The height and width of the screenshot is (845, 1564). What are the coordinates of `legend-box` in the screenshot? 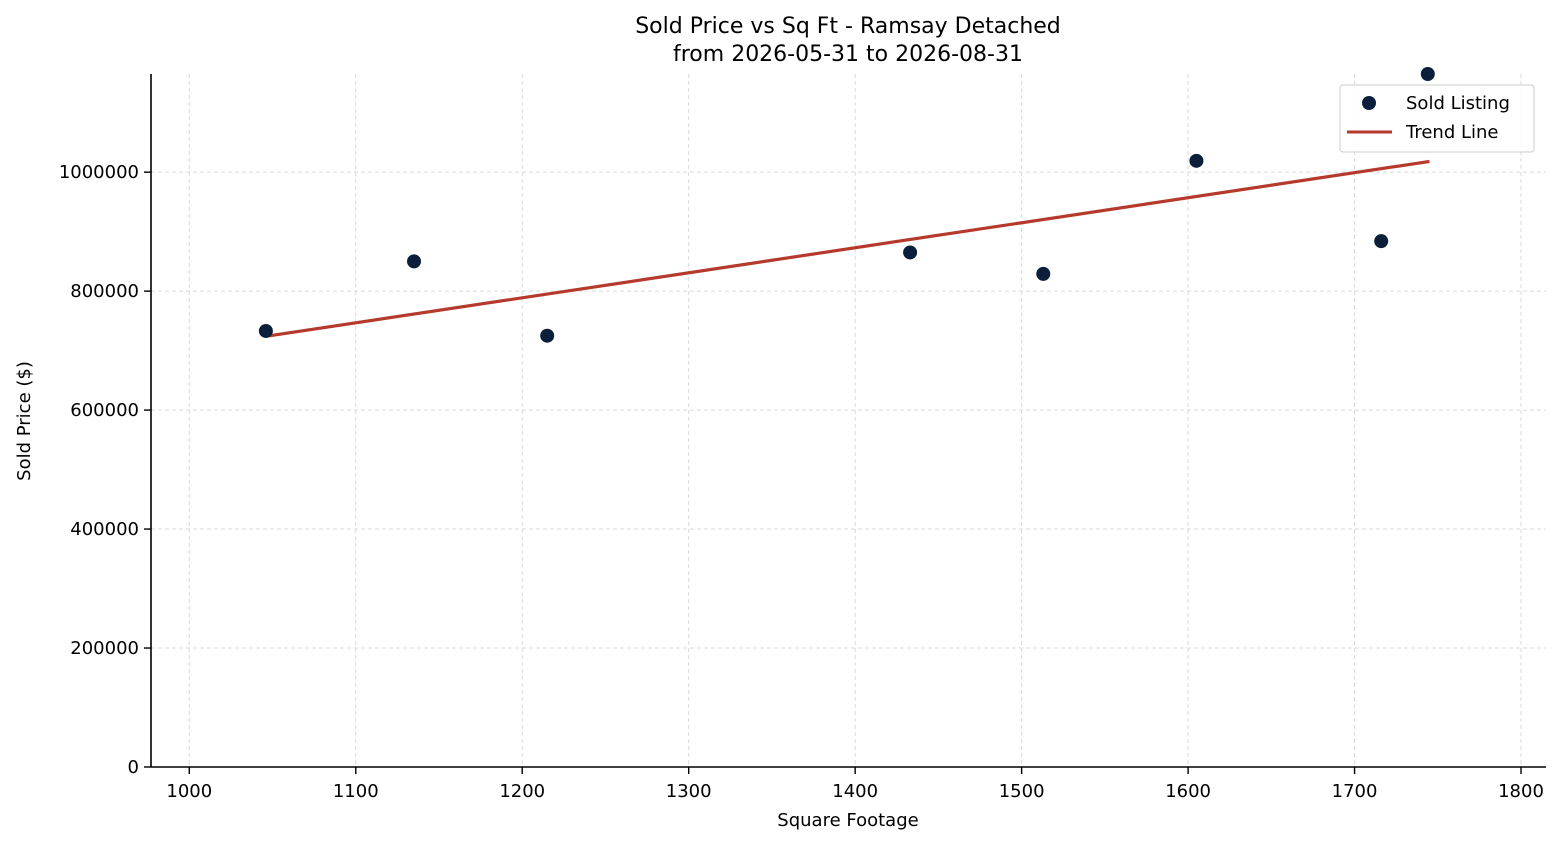 It's located at (1437, 118).